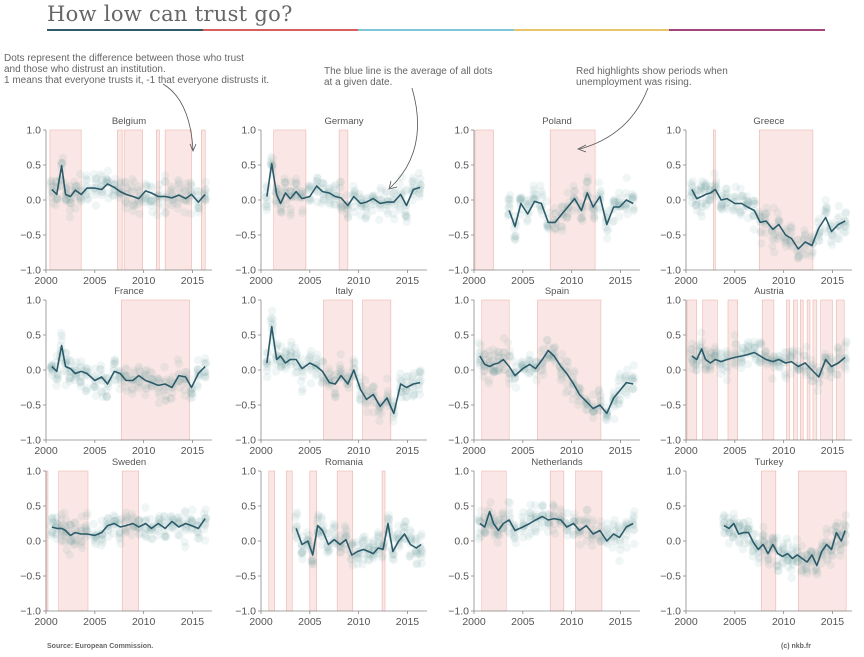 This screenshot has width=864, height=657. Describe the element at coordinates (30, 271) in the screenshot. I see `y-tick-label: −1.0` at that location.